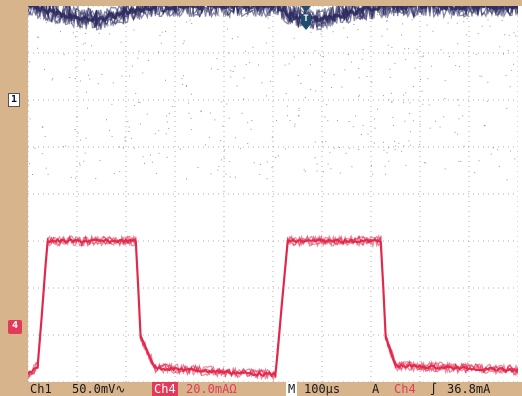 The image size is (522, 396). I want to click on bezel-left, so click(14, 198).